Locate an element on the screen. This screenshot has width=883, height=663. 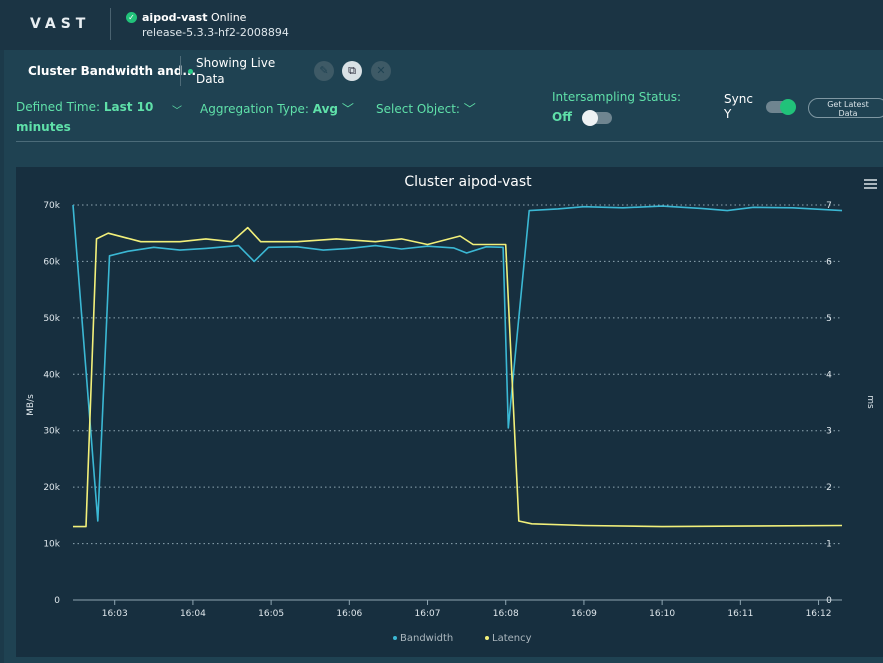
sync-label-text: Sync is located at coordinates (738, 99).